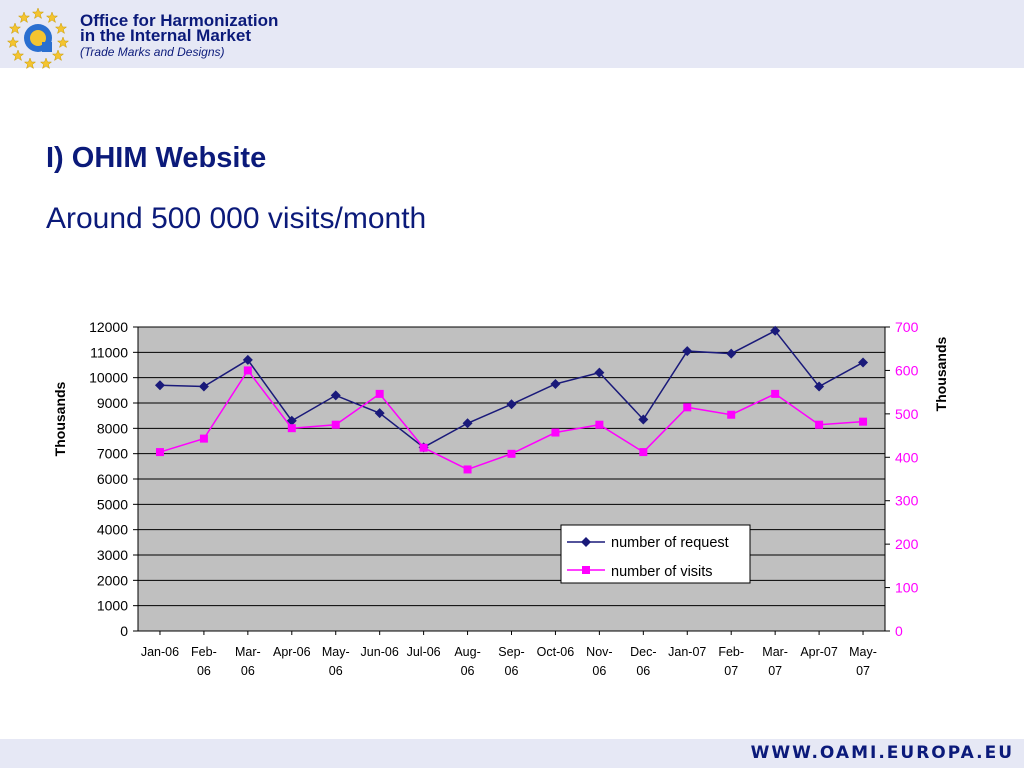 The width and height of the screenshot is (1024, 768). Describe the element at coordinates (512, 753) in the screenshot. I see `footer-bar: WWW.OAMI.EUROPA.EU` at that location.